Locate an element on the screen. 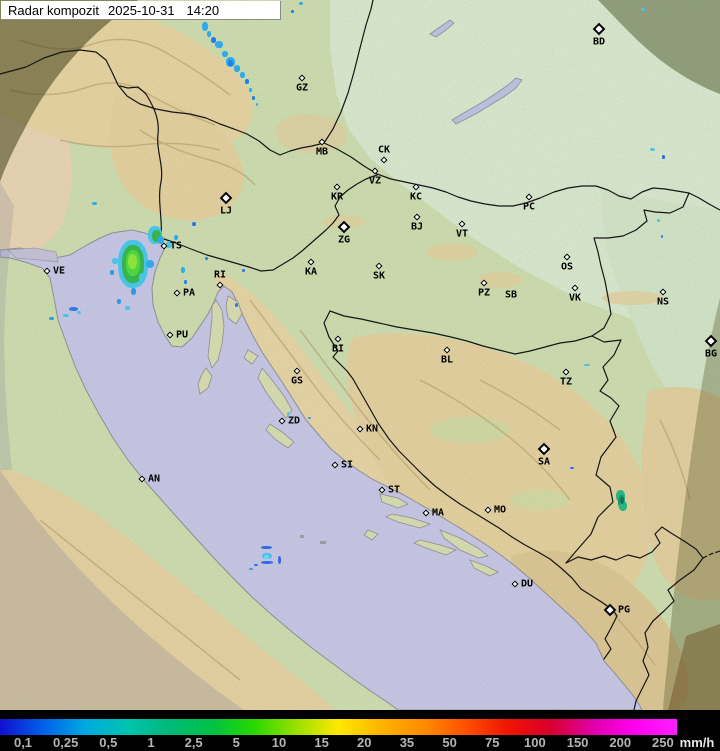  coverage-edge-topleft is located at coordinates (69, 91).